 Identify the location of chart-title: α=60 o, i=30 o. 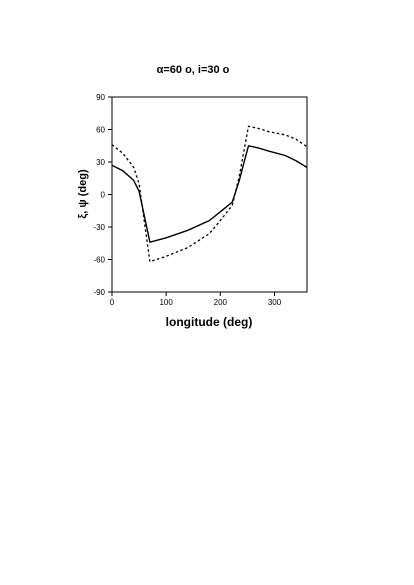
(193, 70).